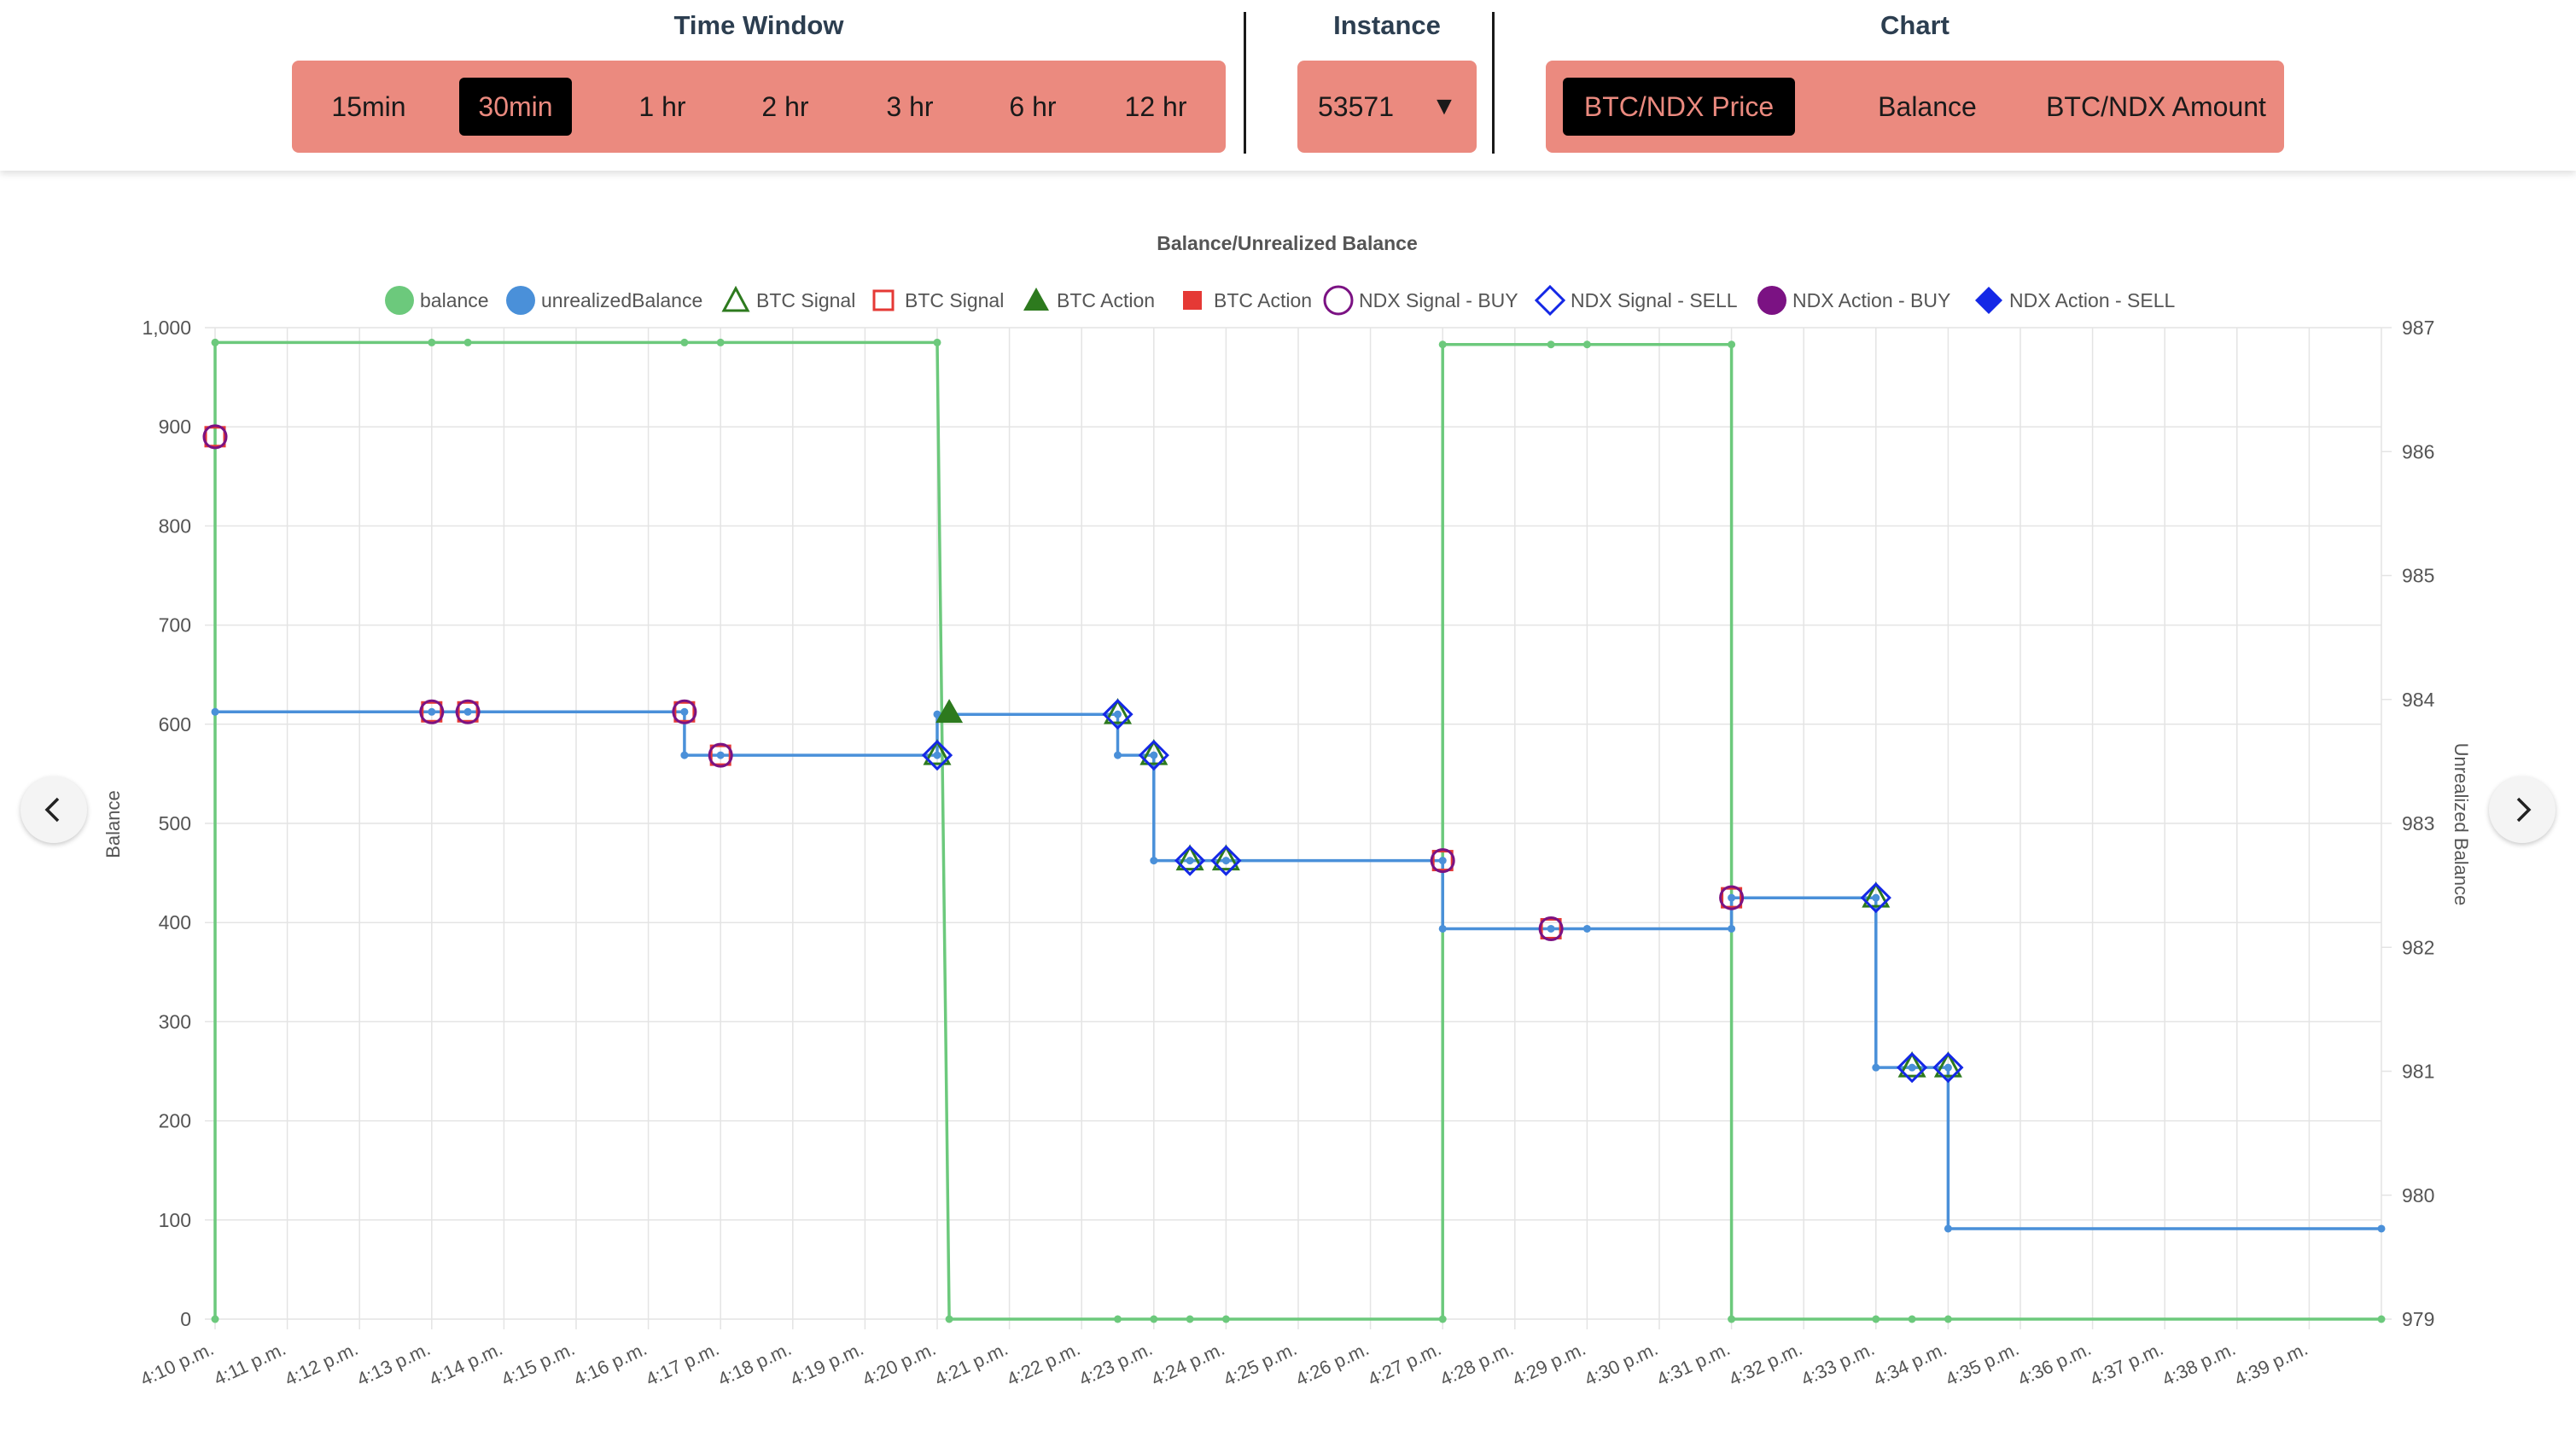 Image resolution: width=2576 pixels, height=1442 pixels. I want to click on x-tick-label: 4:38 p.m., so click(2199, 1364).